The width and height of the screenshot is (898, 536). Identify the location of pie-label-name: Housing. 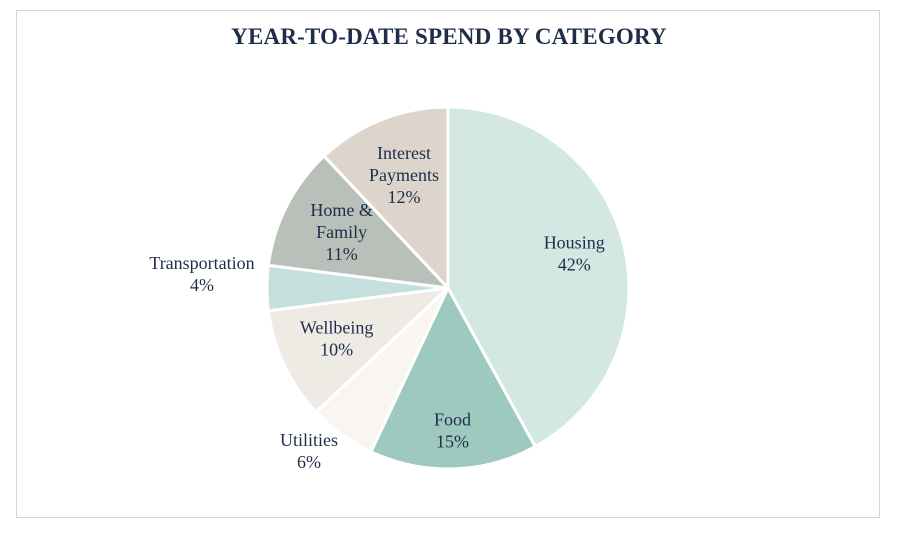
(574, 243).